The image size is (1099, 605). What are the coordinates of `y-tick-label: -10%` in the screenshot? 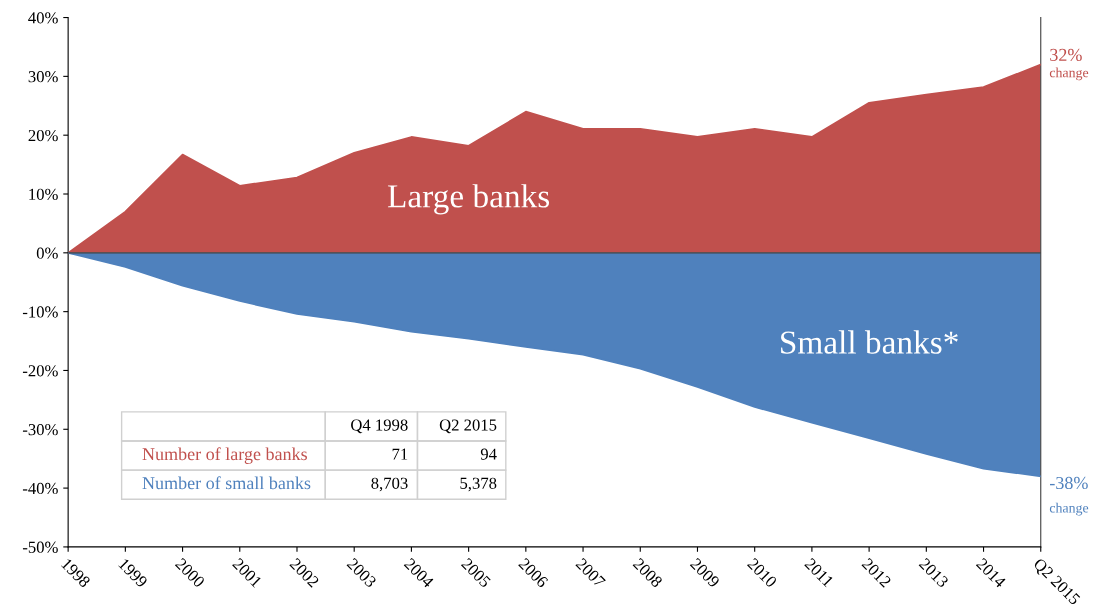 It's located at (40, 312).